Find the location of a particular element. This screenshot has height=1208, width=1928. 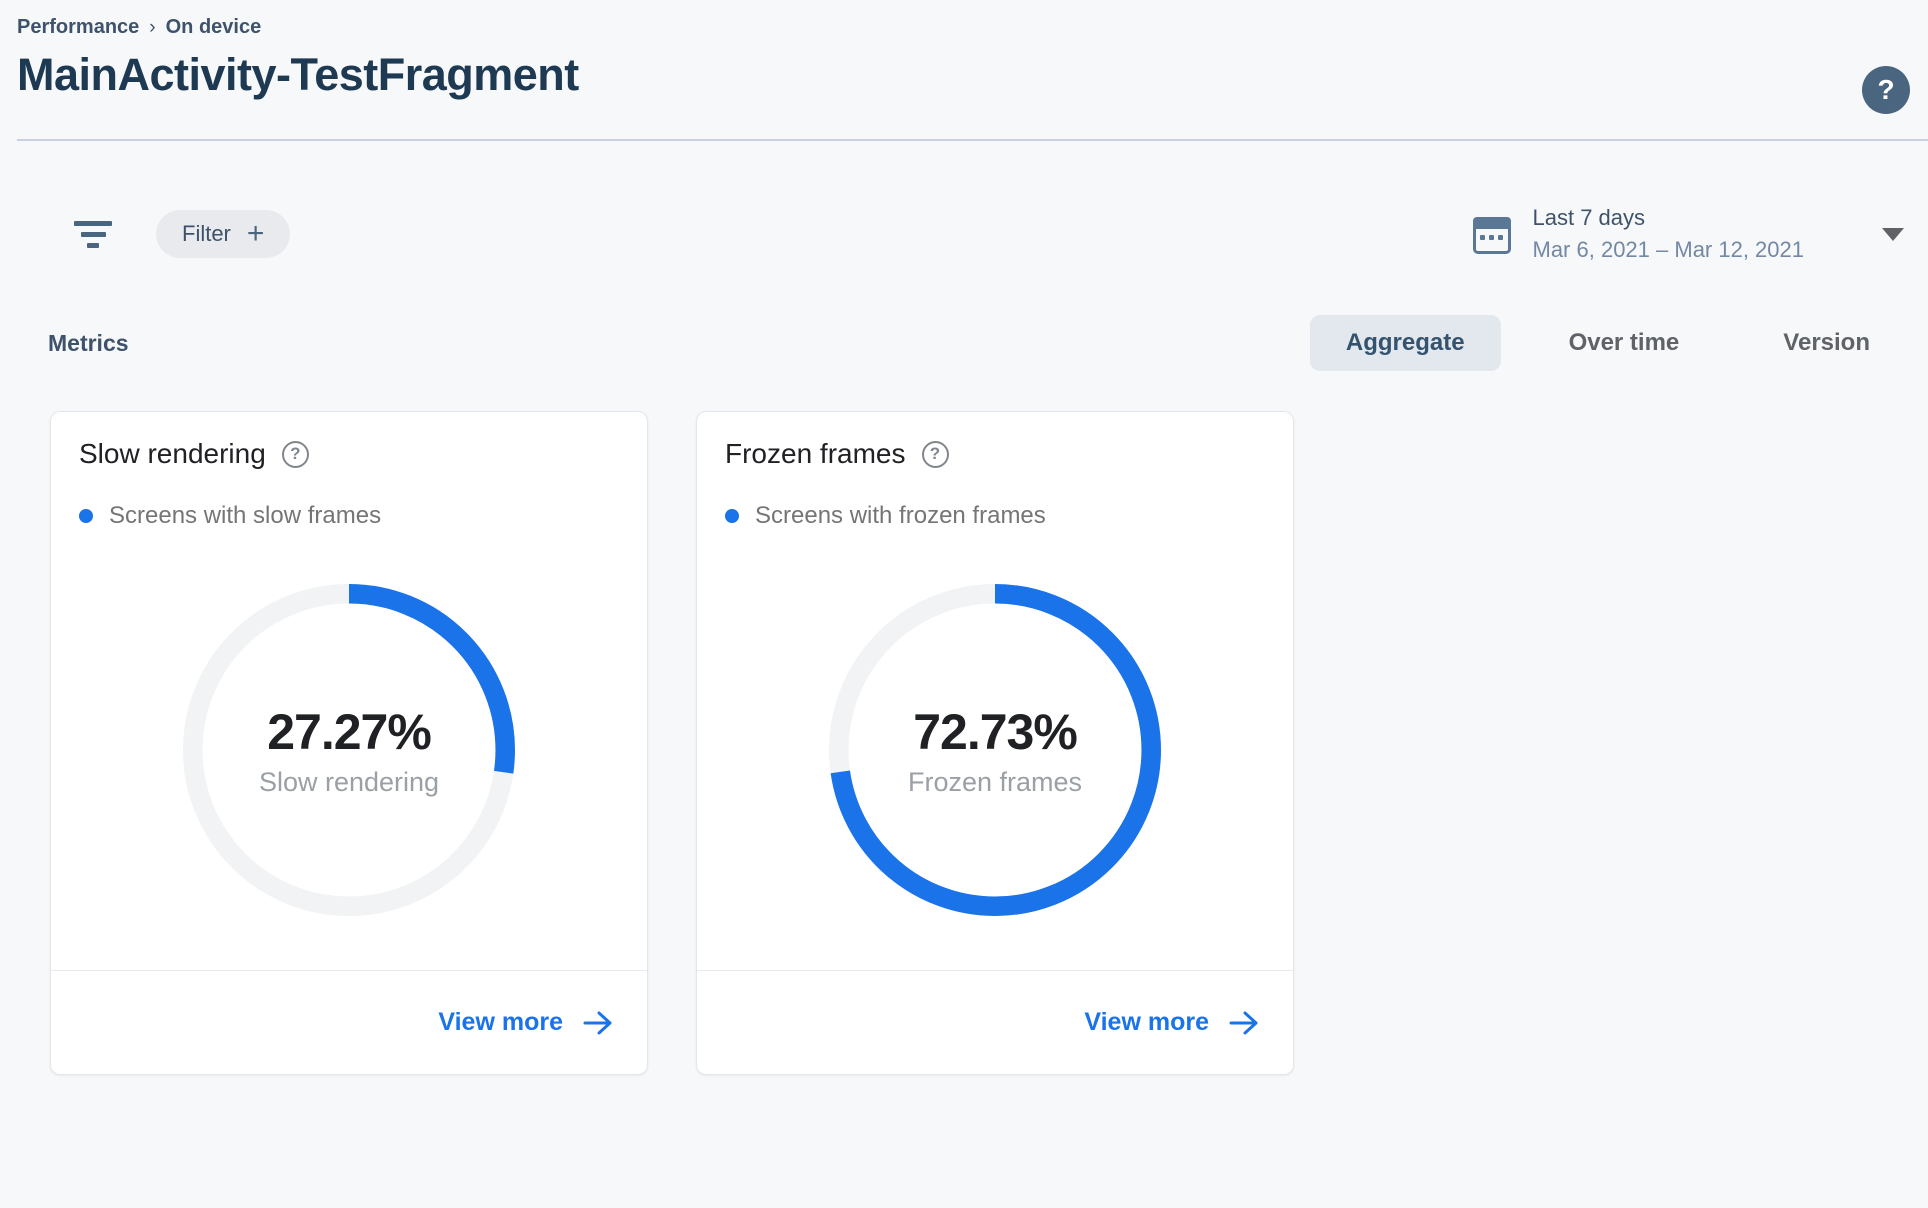

donut-chart-slow-rendering: 27.27% Slow rendering is located at coordinates (349, 750).